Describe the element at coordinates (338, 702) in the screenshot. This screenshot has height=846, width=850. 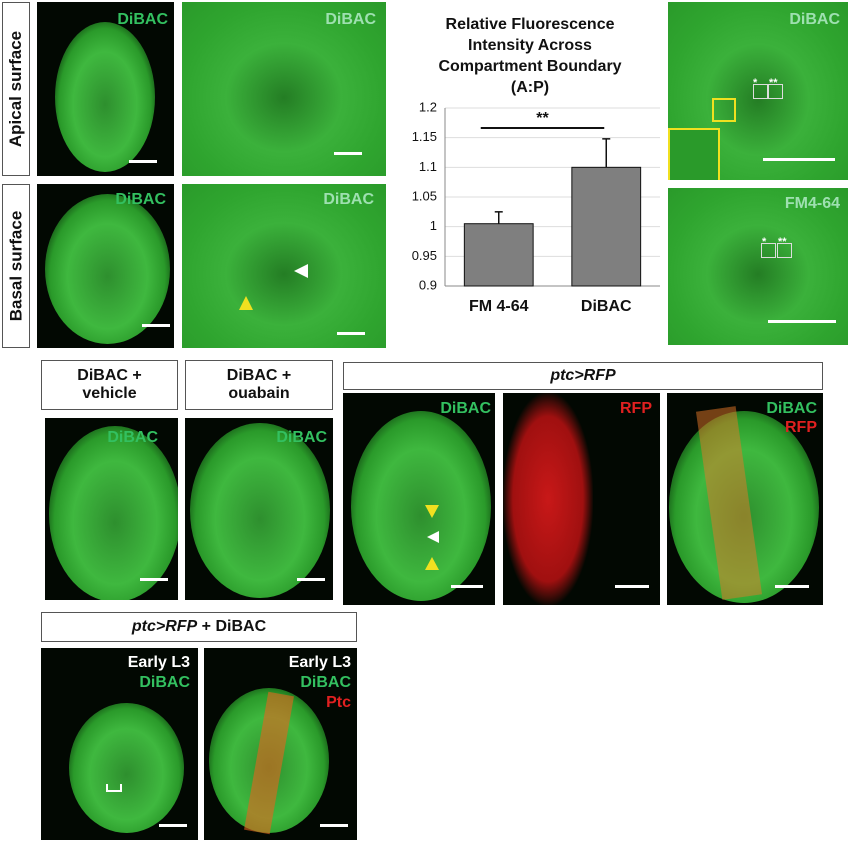
I see `image-label: Ptc` at that location.